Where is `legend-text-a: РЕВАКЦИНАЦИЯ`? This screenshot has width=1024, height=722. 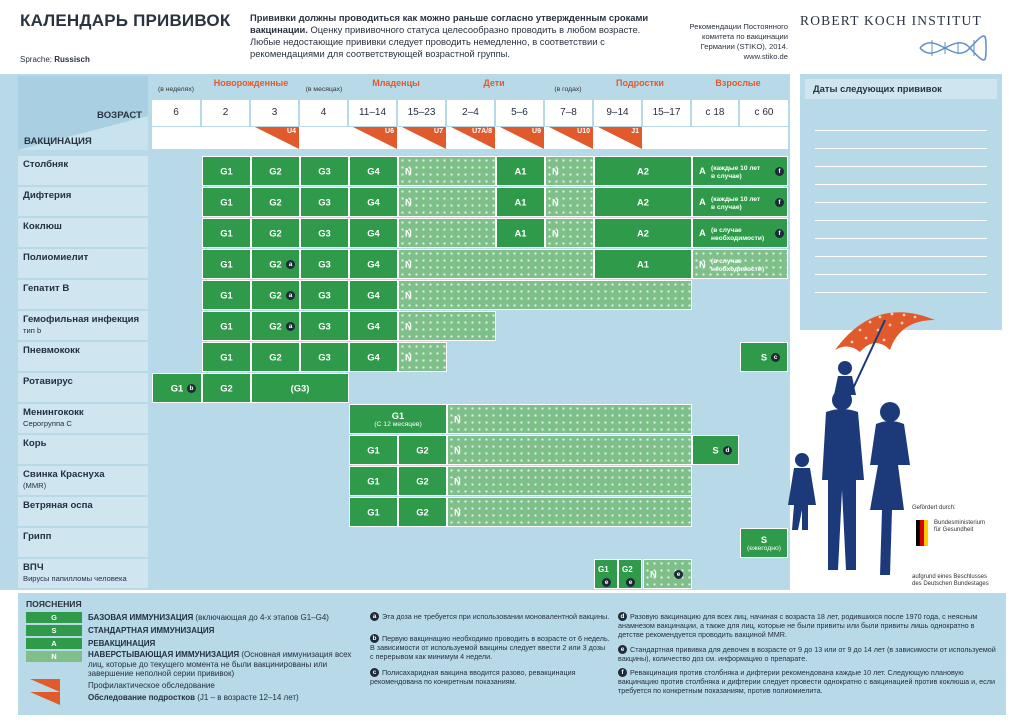 legend-text-a: РЕВАКЦИНАЦИЯ is located at coordinates (122, 643).